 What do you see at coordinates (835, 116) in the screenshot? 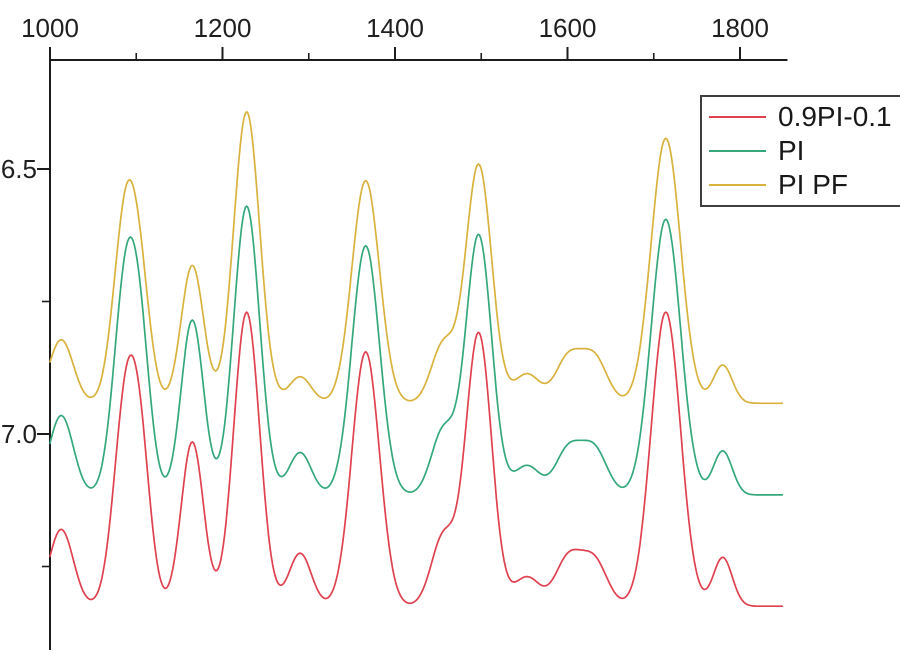
I see `legend-label: 0.9PI-0.1` at bounding box center [835, 116].